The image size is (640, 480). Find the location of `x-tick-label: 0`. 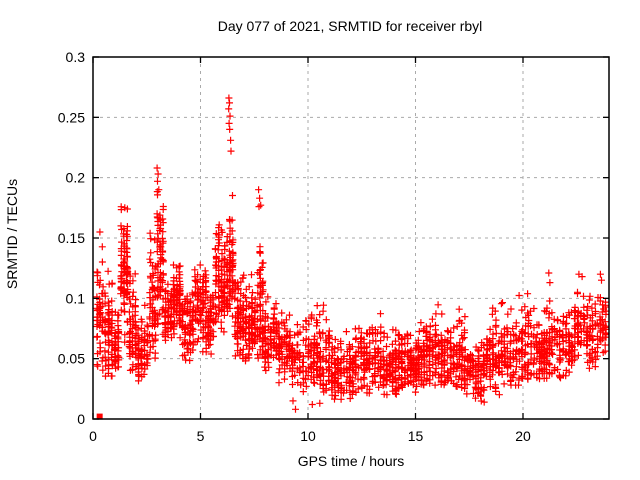

x-tick-label: 0 is located at coordinates (93, 436).